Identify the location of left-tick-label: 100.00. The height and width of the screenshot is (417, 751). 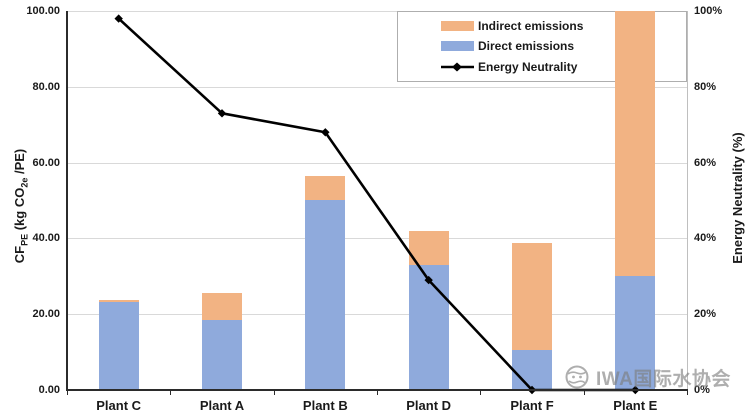
(43, 11).